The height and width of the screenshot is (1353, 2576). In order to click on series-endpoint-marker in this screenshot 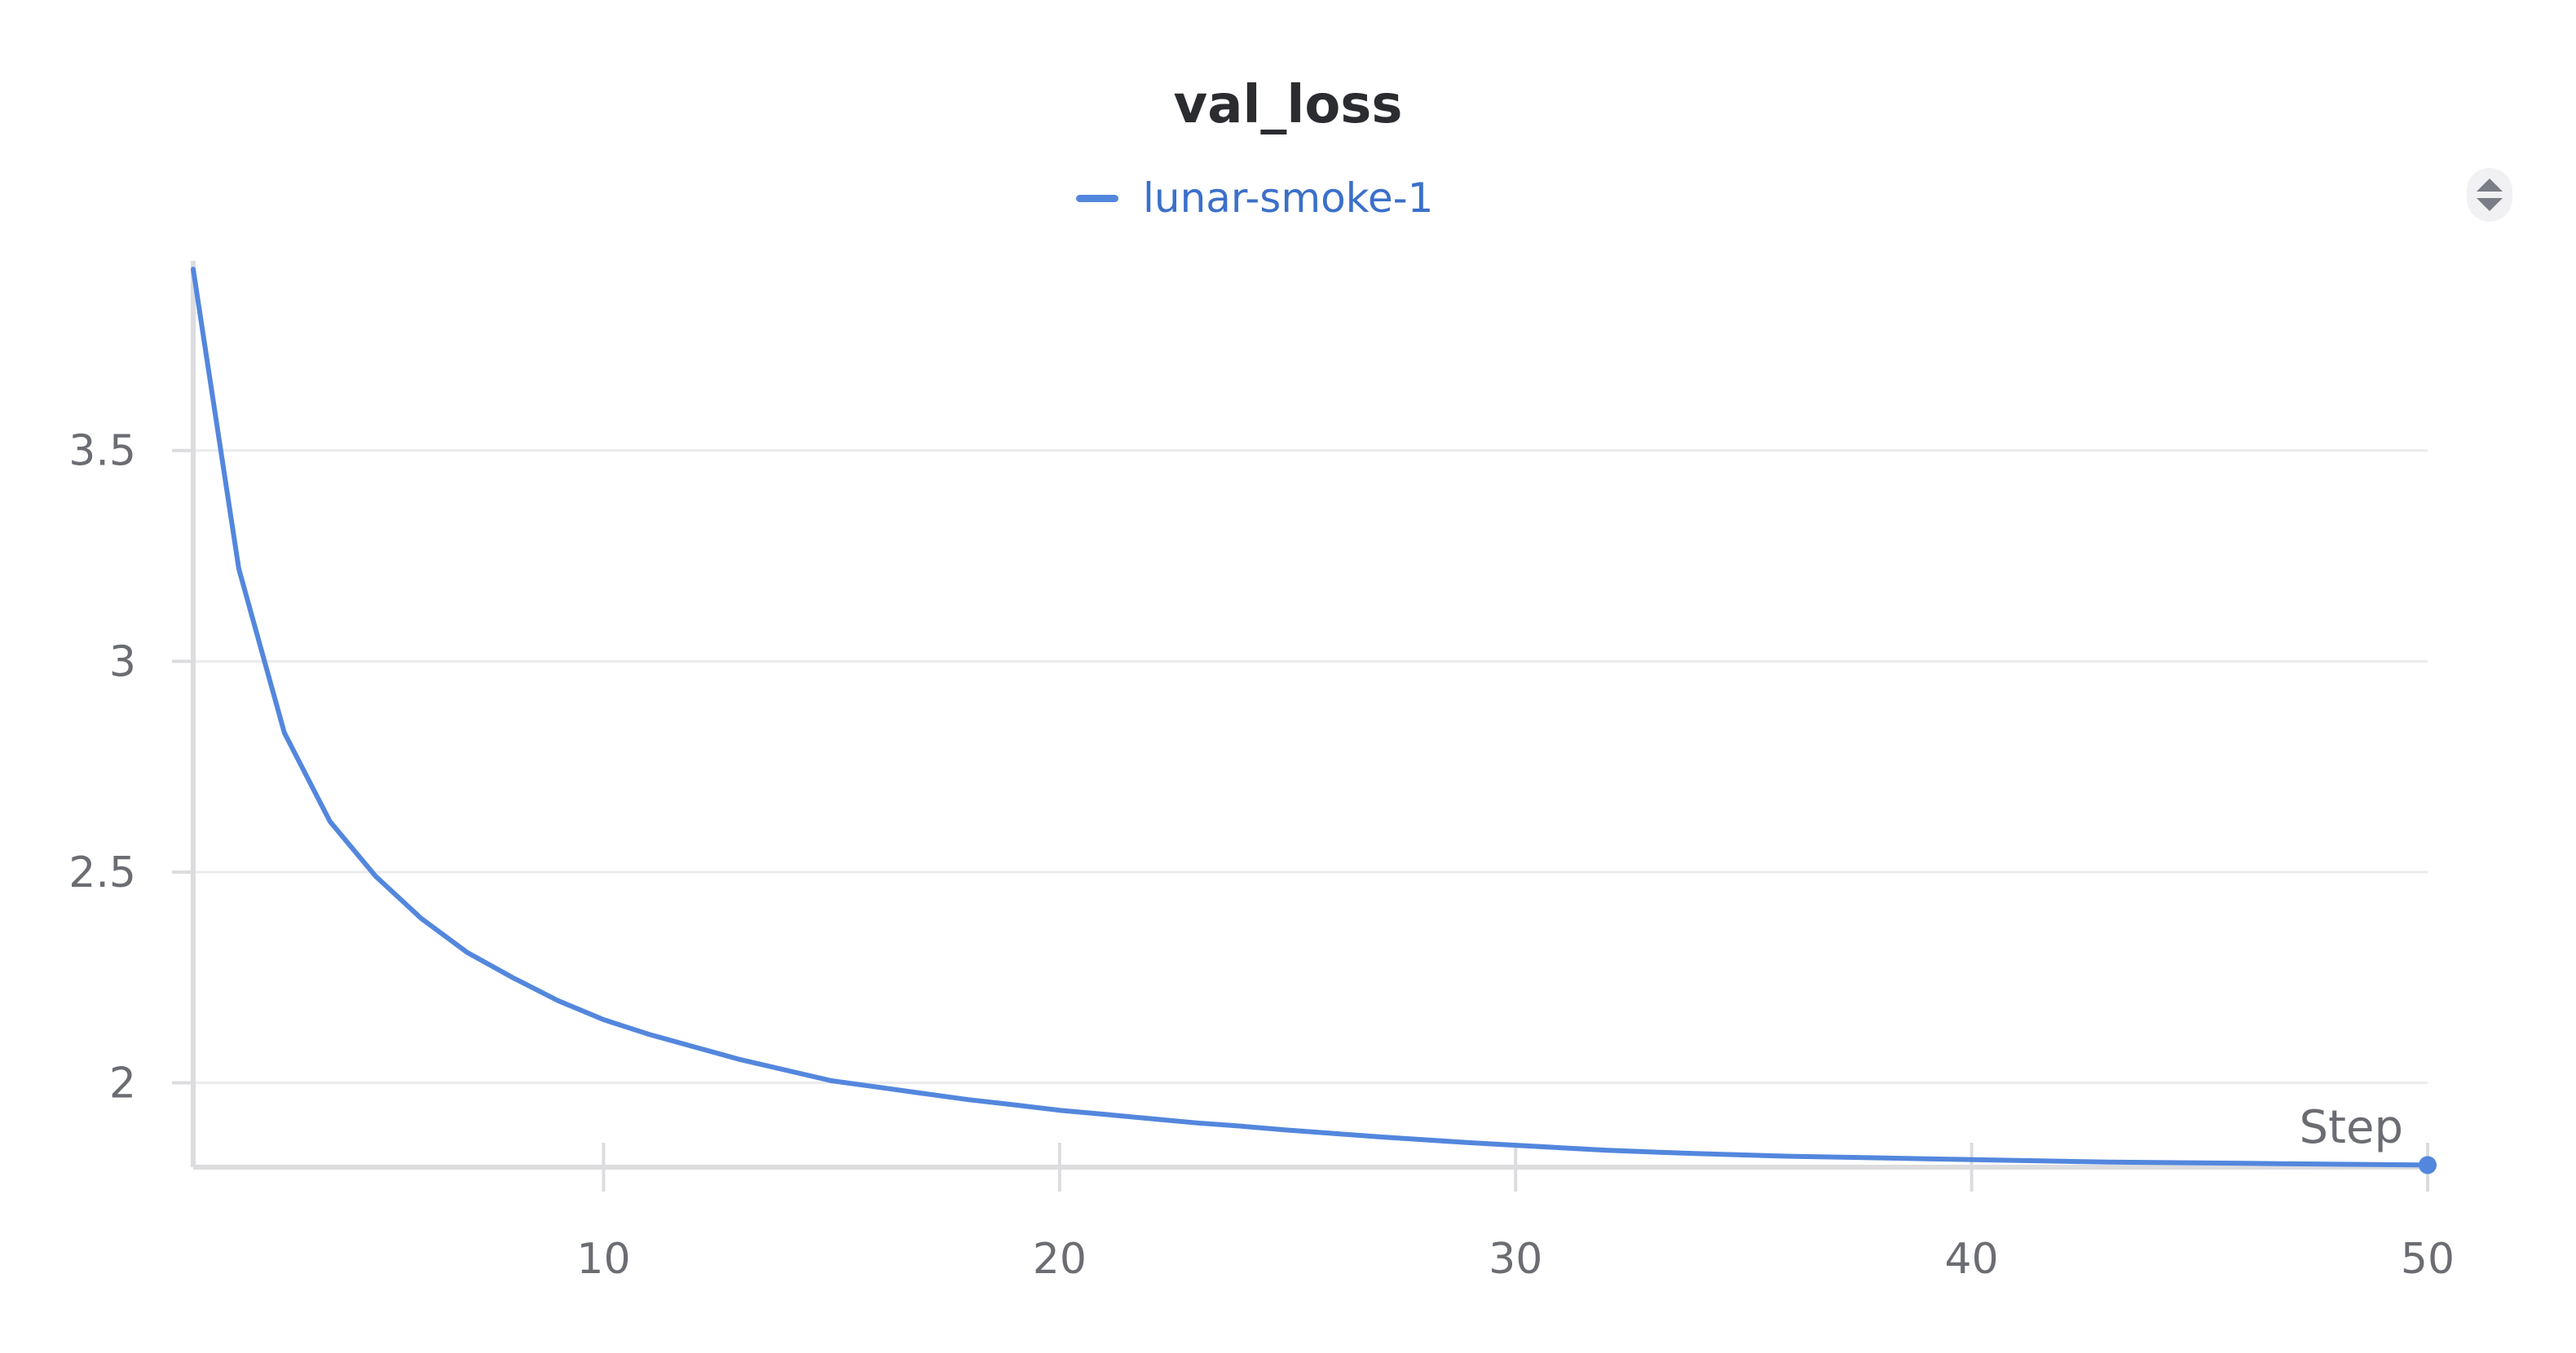, I will do `click(2428, 1165)`.